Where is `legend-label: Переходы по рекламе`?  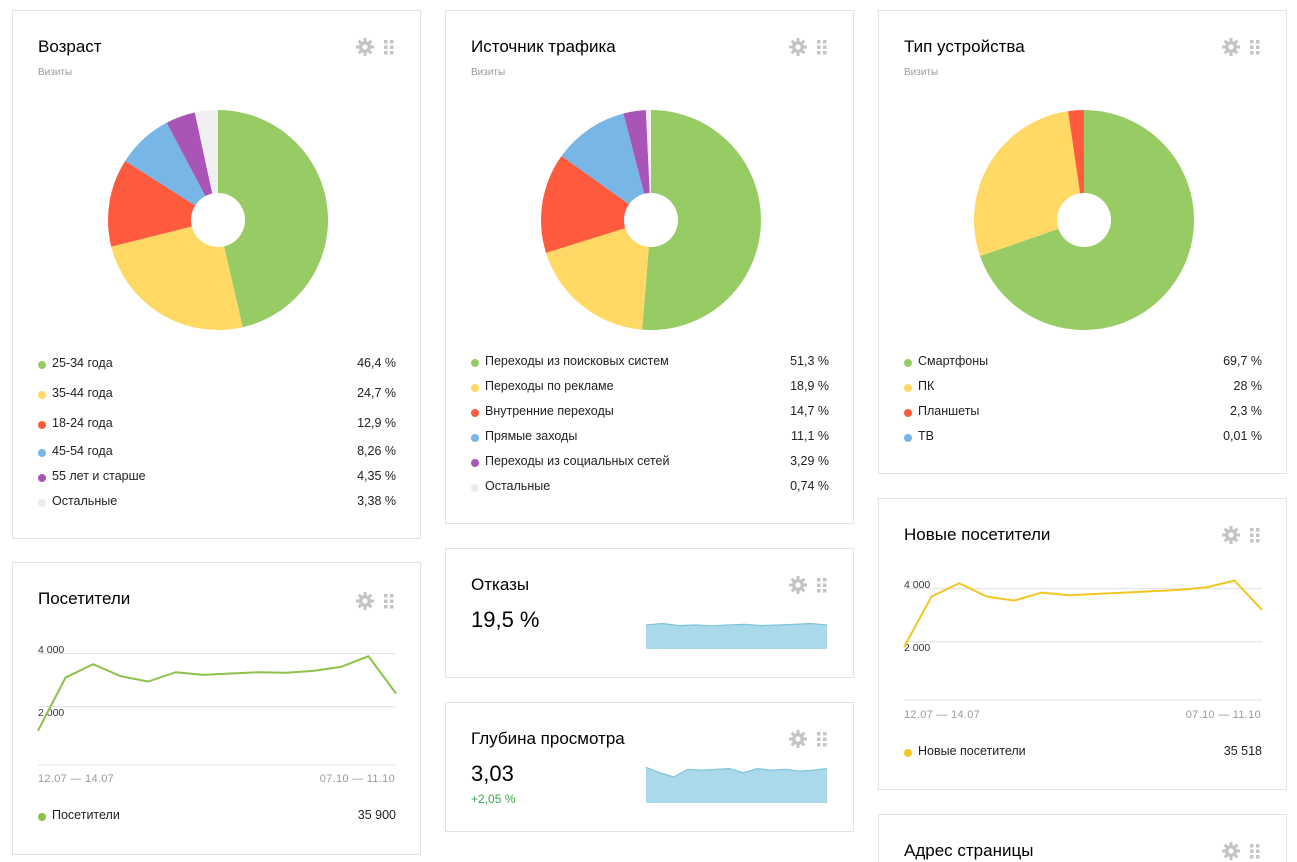
legend-label: Переходы по рекламе is located at coordinates (549, 386).